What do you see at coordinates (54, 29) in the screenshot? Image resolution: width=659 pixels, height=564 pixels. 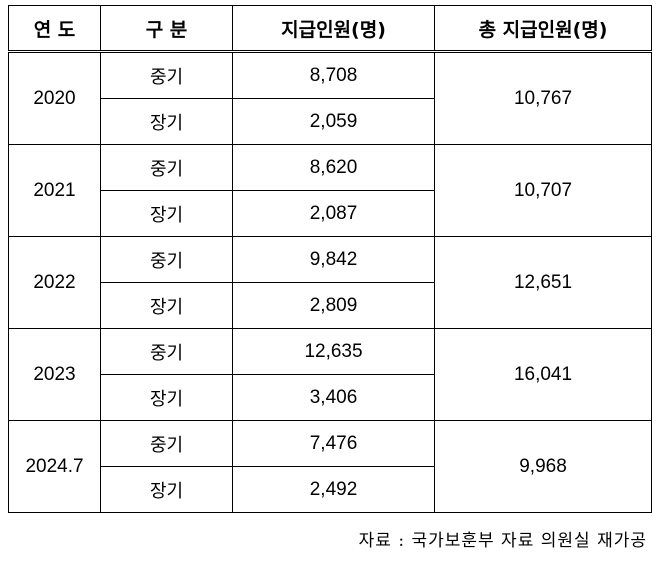 I see `header-year: 연 도` at bounding box center [54, 29].